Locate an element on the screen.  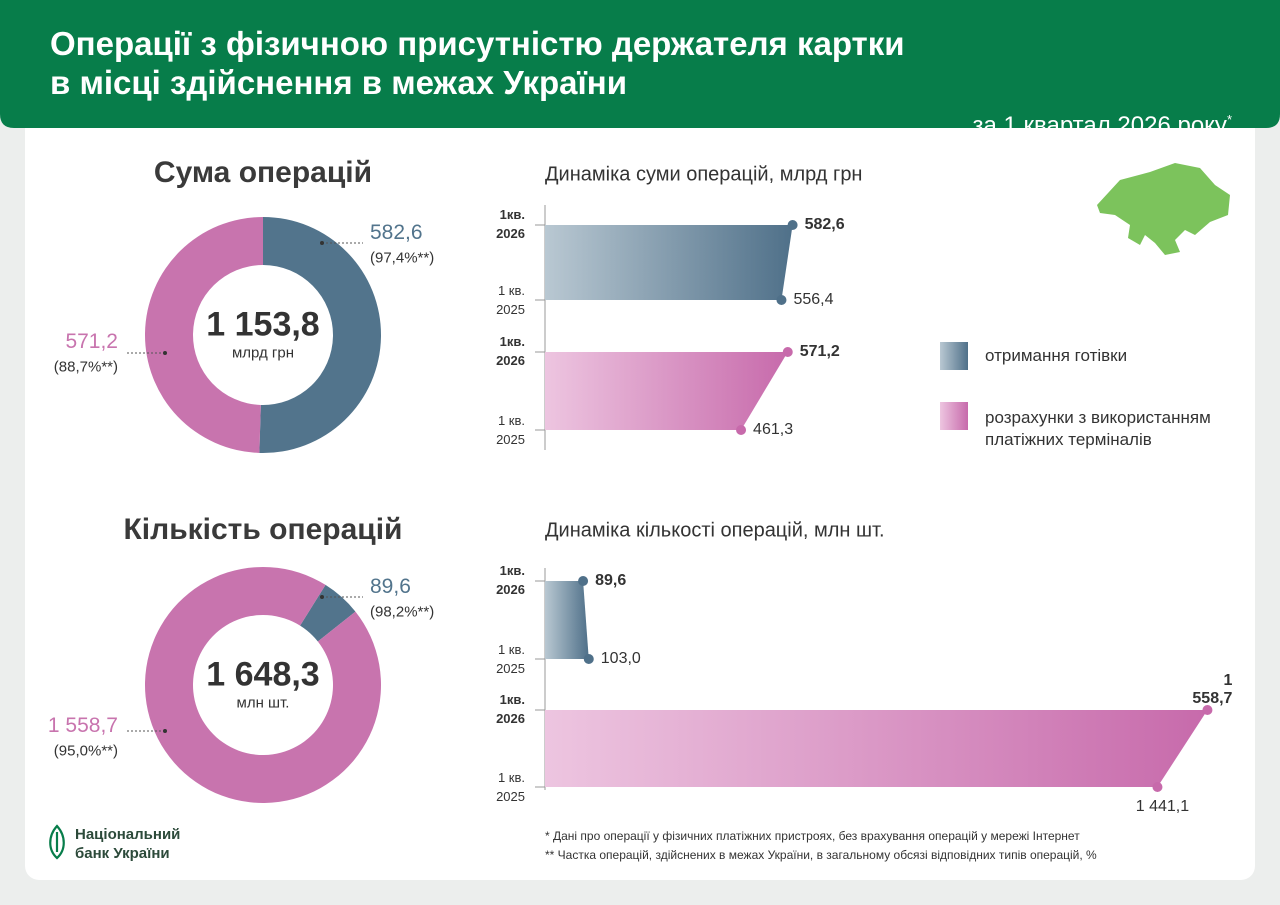
ukraine-map is located at coordinates (1163, 209).